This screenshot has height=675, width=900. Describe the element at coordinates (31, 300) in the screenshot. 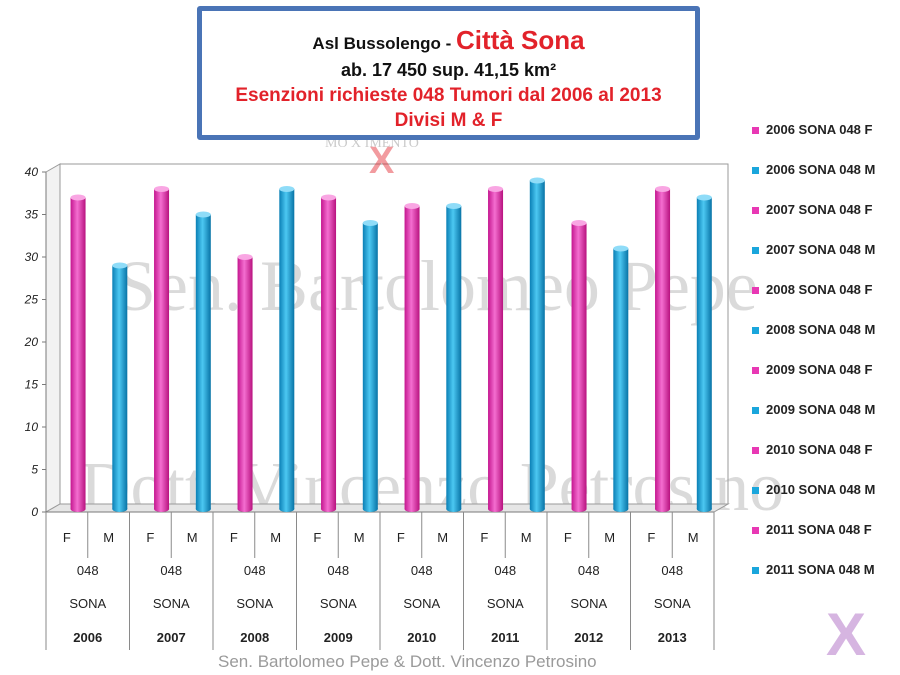

I see `y-tick-label: 25` at that location.